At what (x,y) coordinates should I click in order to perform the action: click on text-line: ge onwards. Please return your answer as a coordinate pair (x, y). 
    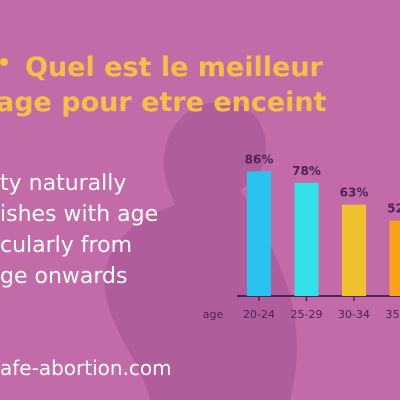
    Looking at the image, I should click on (63, 276).